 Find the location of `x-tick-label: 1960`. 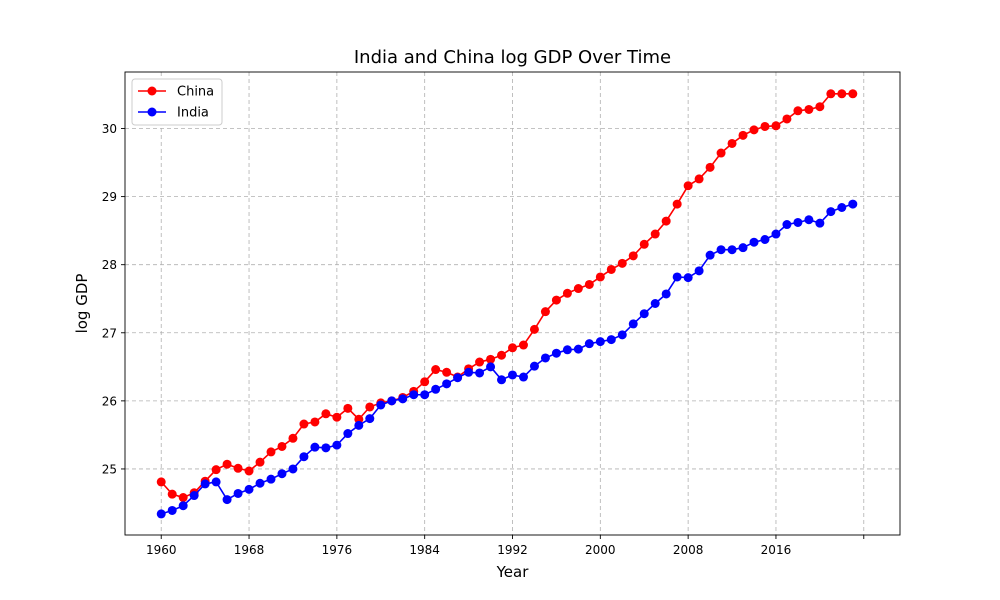

x-tick-label: 1960 is located at coordinates (161, 550).